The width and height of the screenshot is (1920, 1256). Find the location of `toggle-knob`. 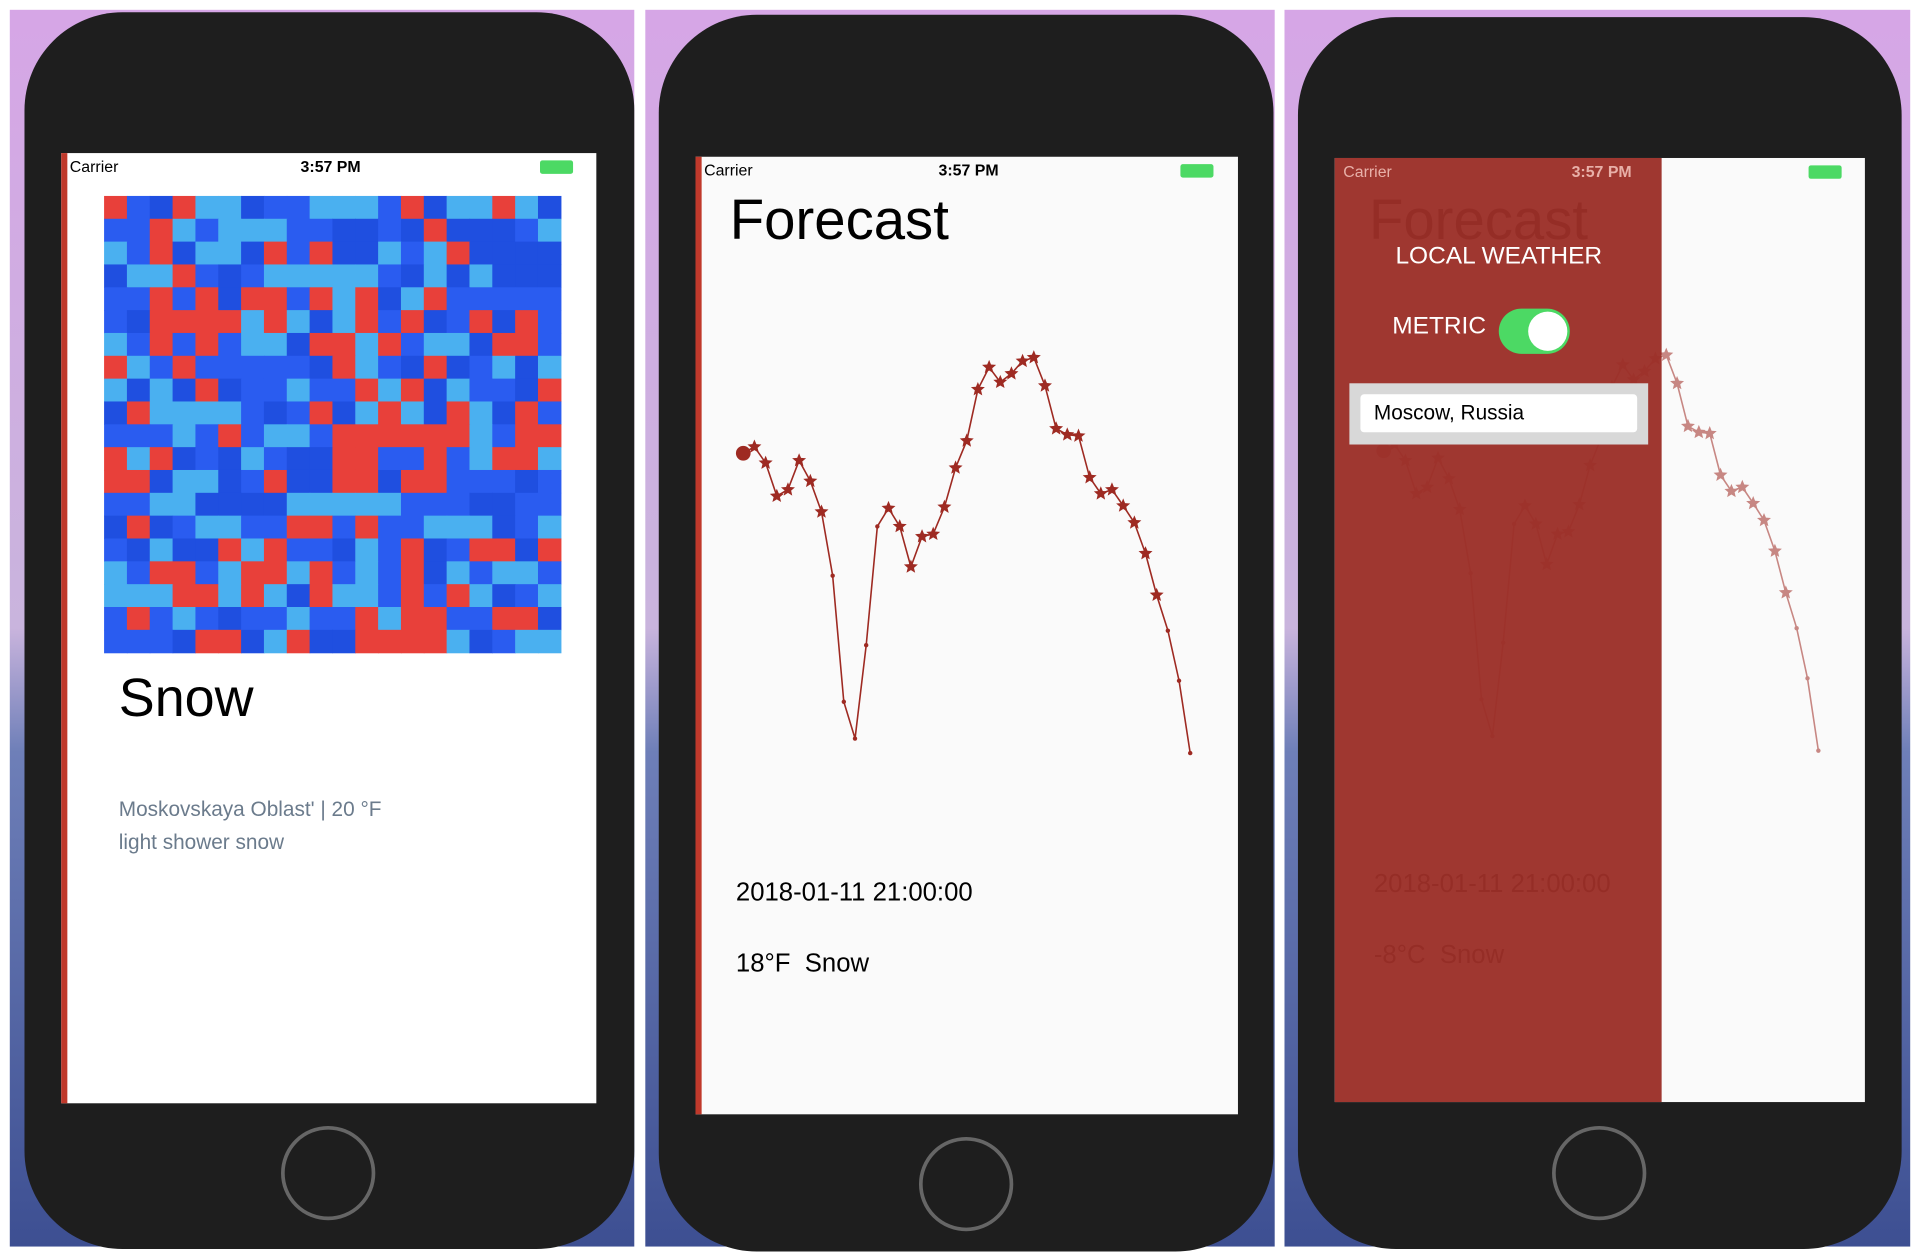

toggle-knob is located at coordinates (1548, 331).